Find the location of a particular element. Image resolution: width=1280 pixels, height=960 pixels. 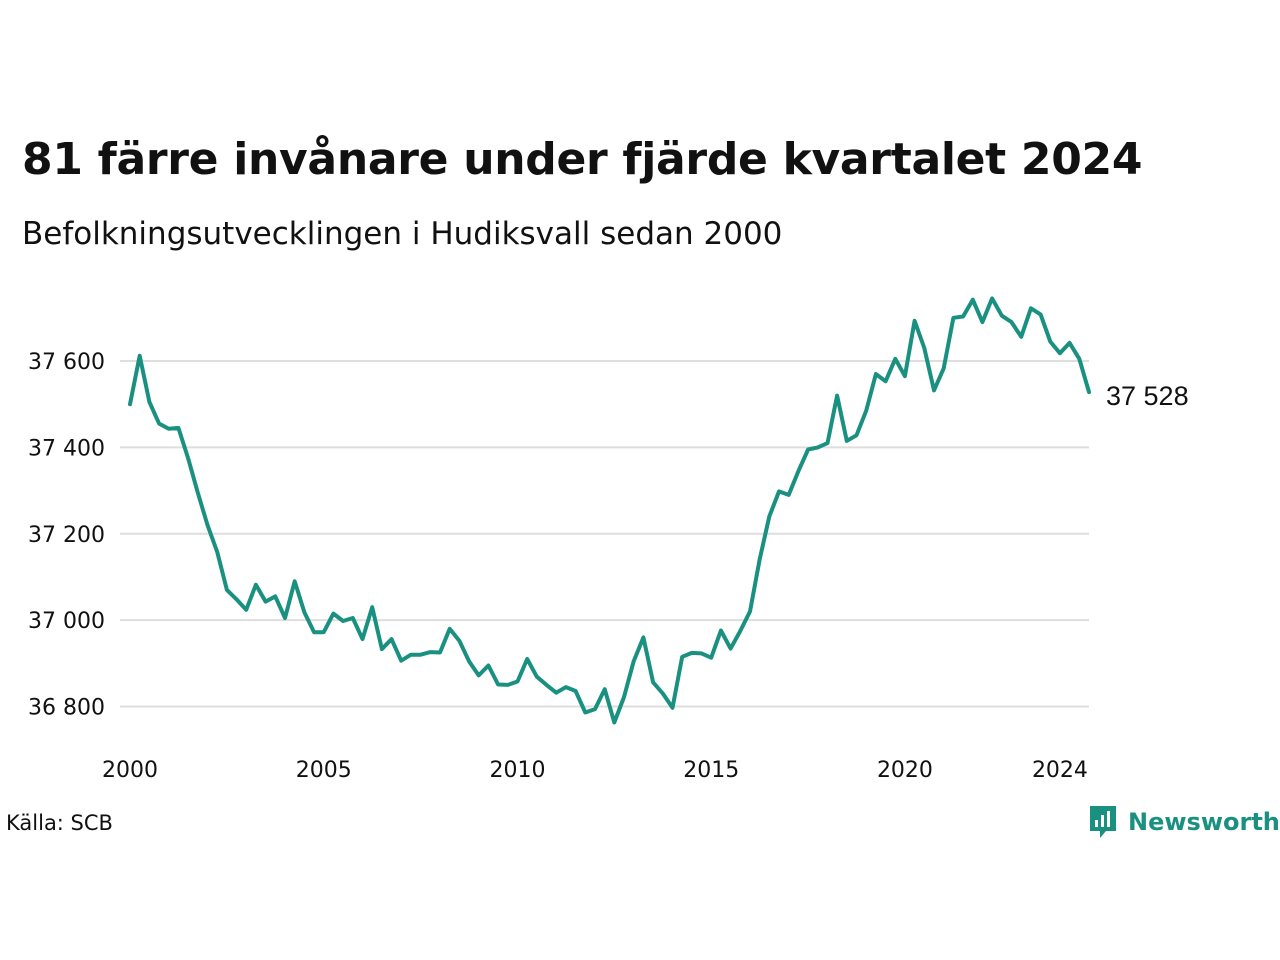

x-tick-label: 2015 is located at coordinates (711, 770).